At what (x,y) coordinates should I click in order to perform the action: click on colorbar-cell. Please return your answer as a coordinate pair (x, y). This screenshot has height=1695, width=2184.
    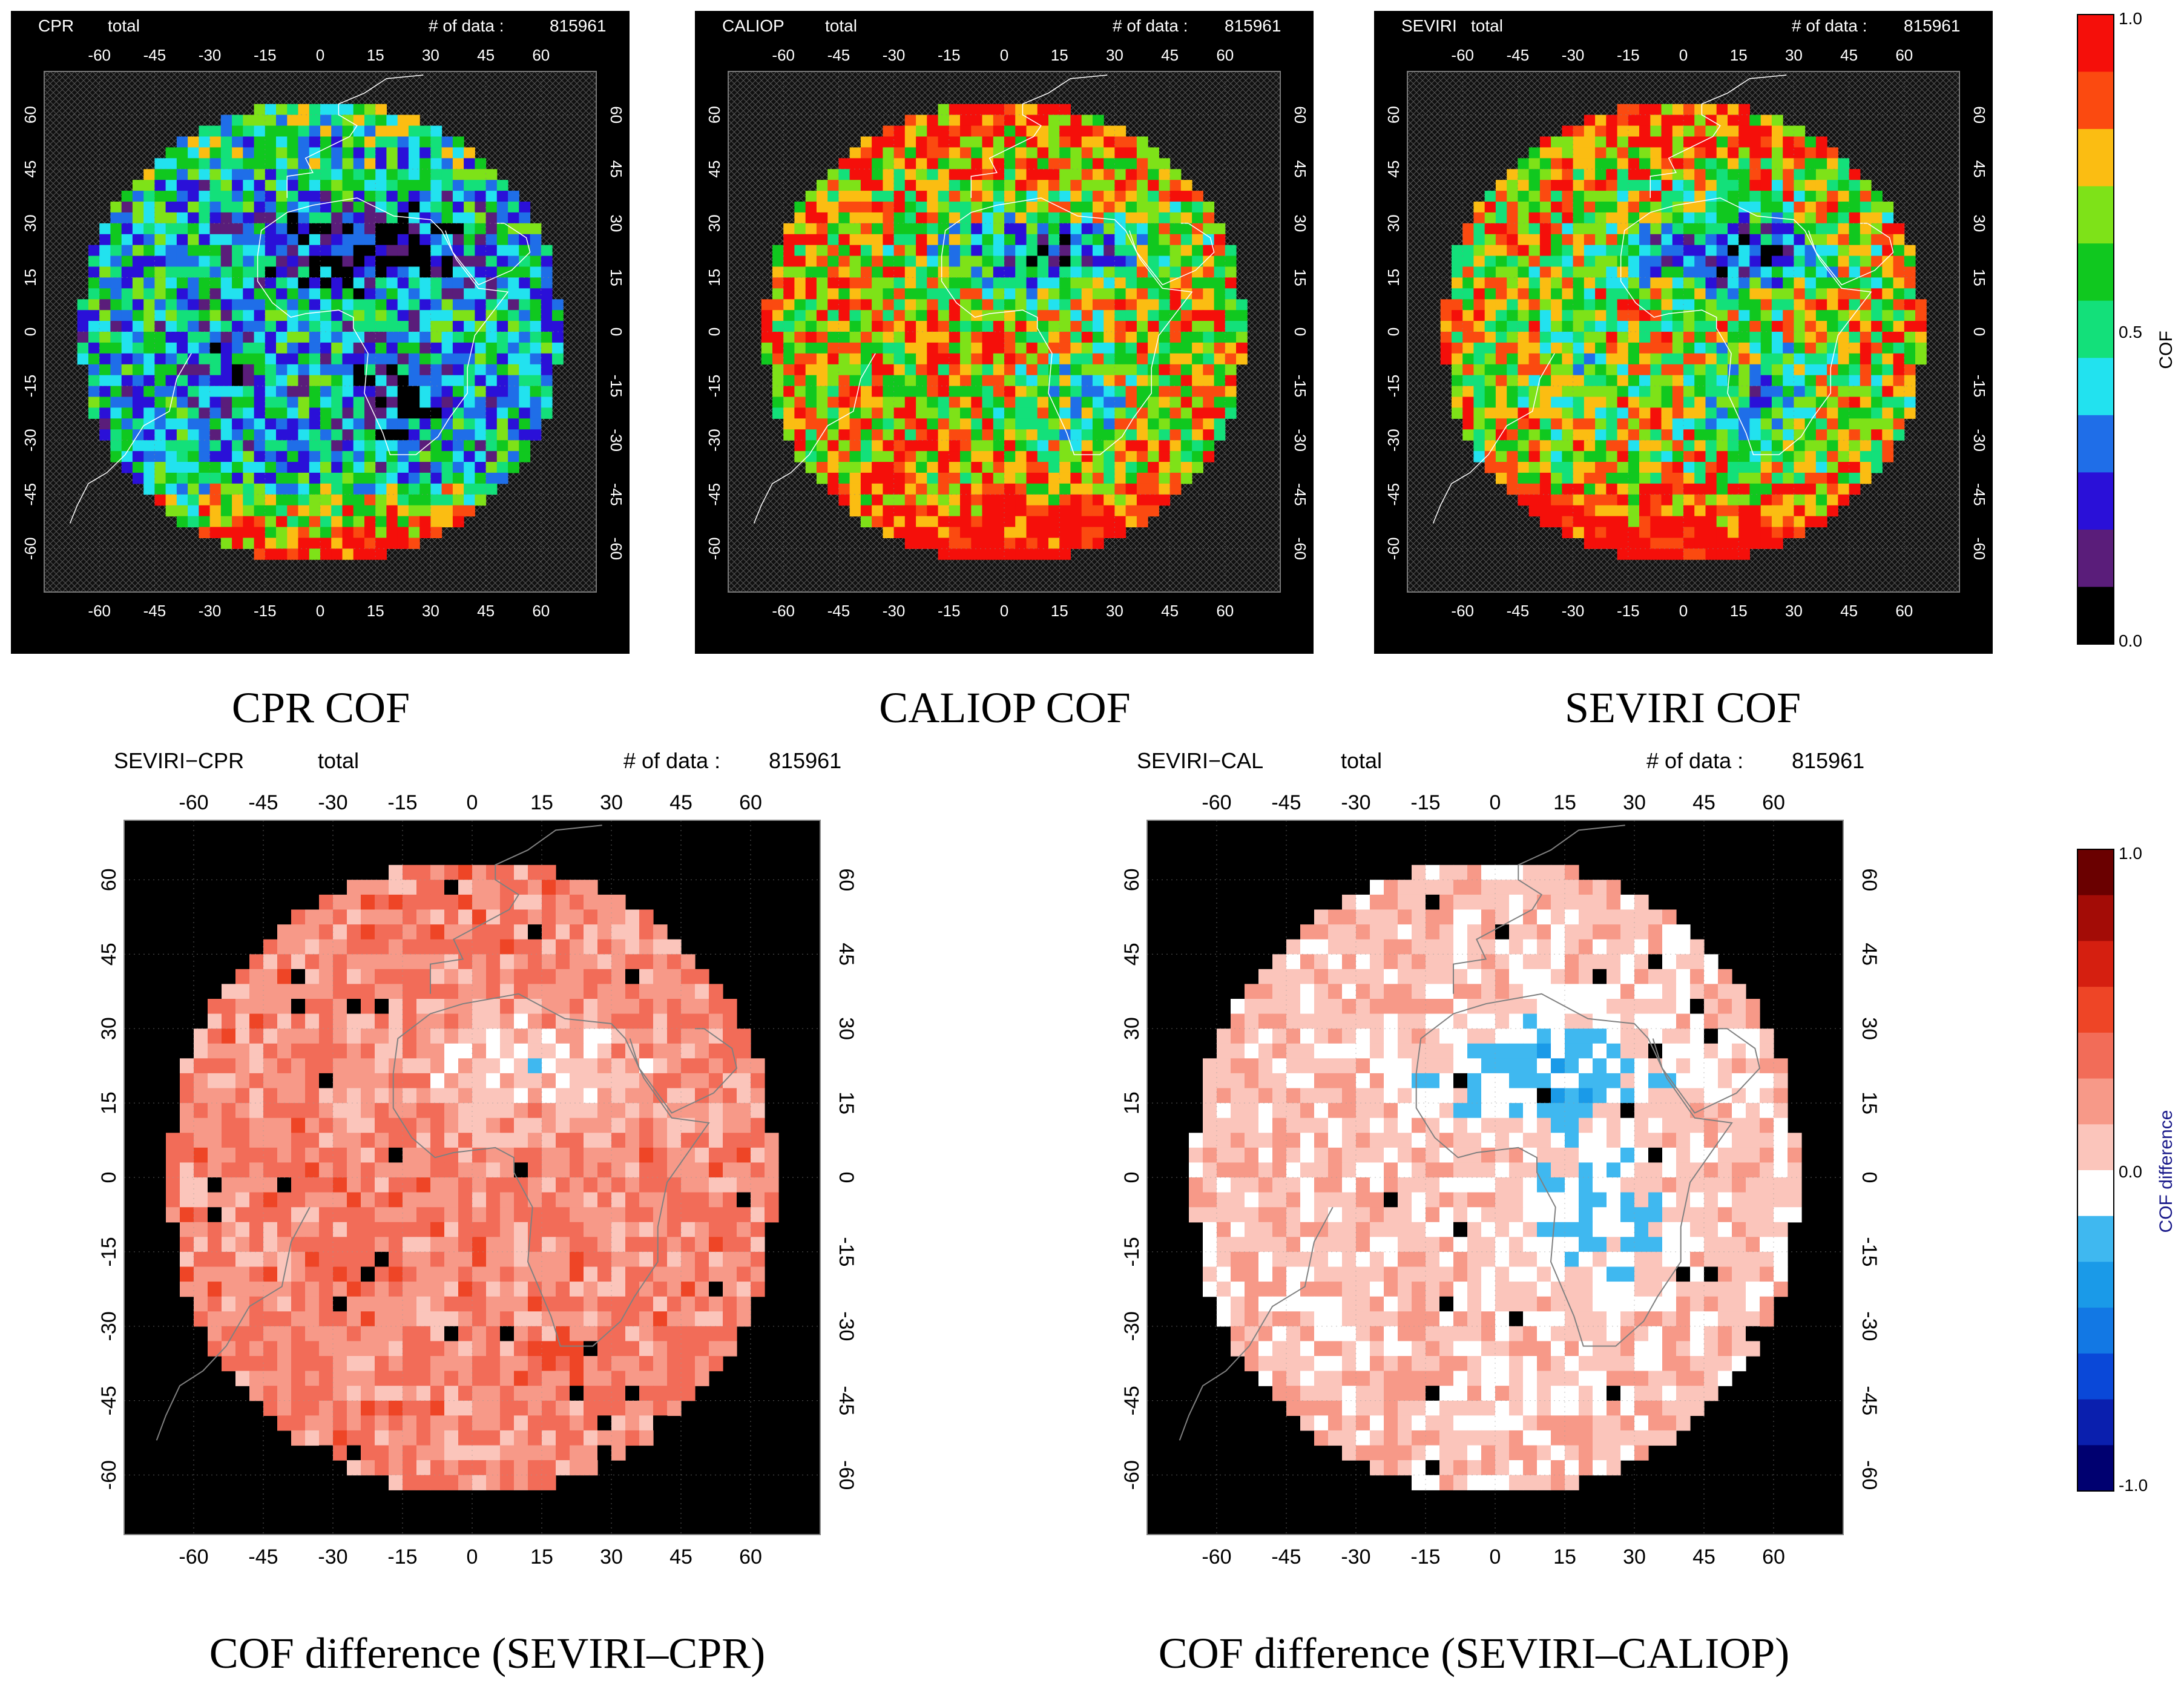
    Looking at the image, I should click on (2095, 215).